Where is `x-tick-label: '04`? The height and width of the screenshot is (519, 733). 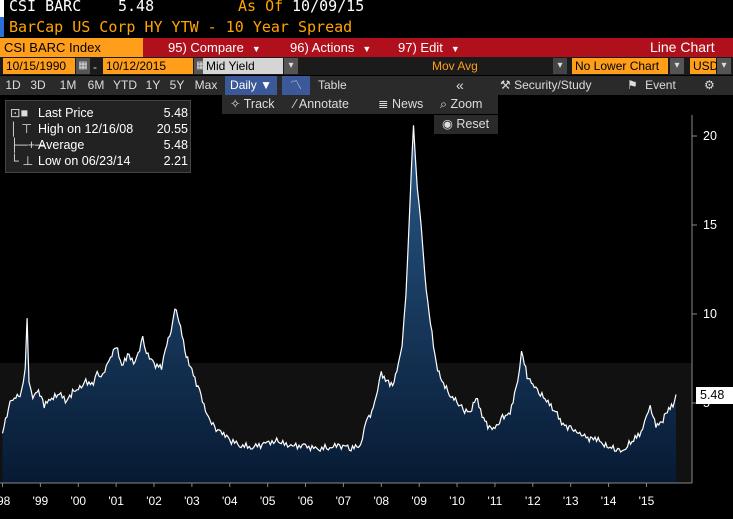
x-tick-label: '04 is located at coordinates (230, 501).